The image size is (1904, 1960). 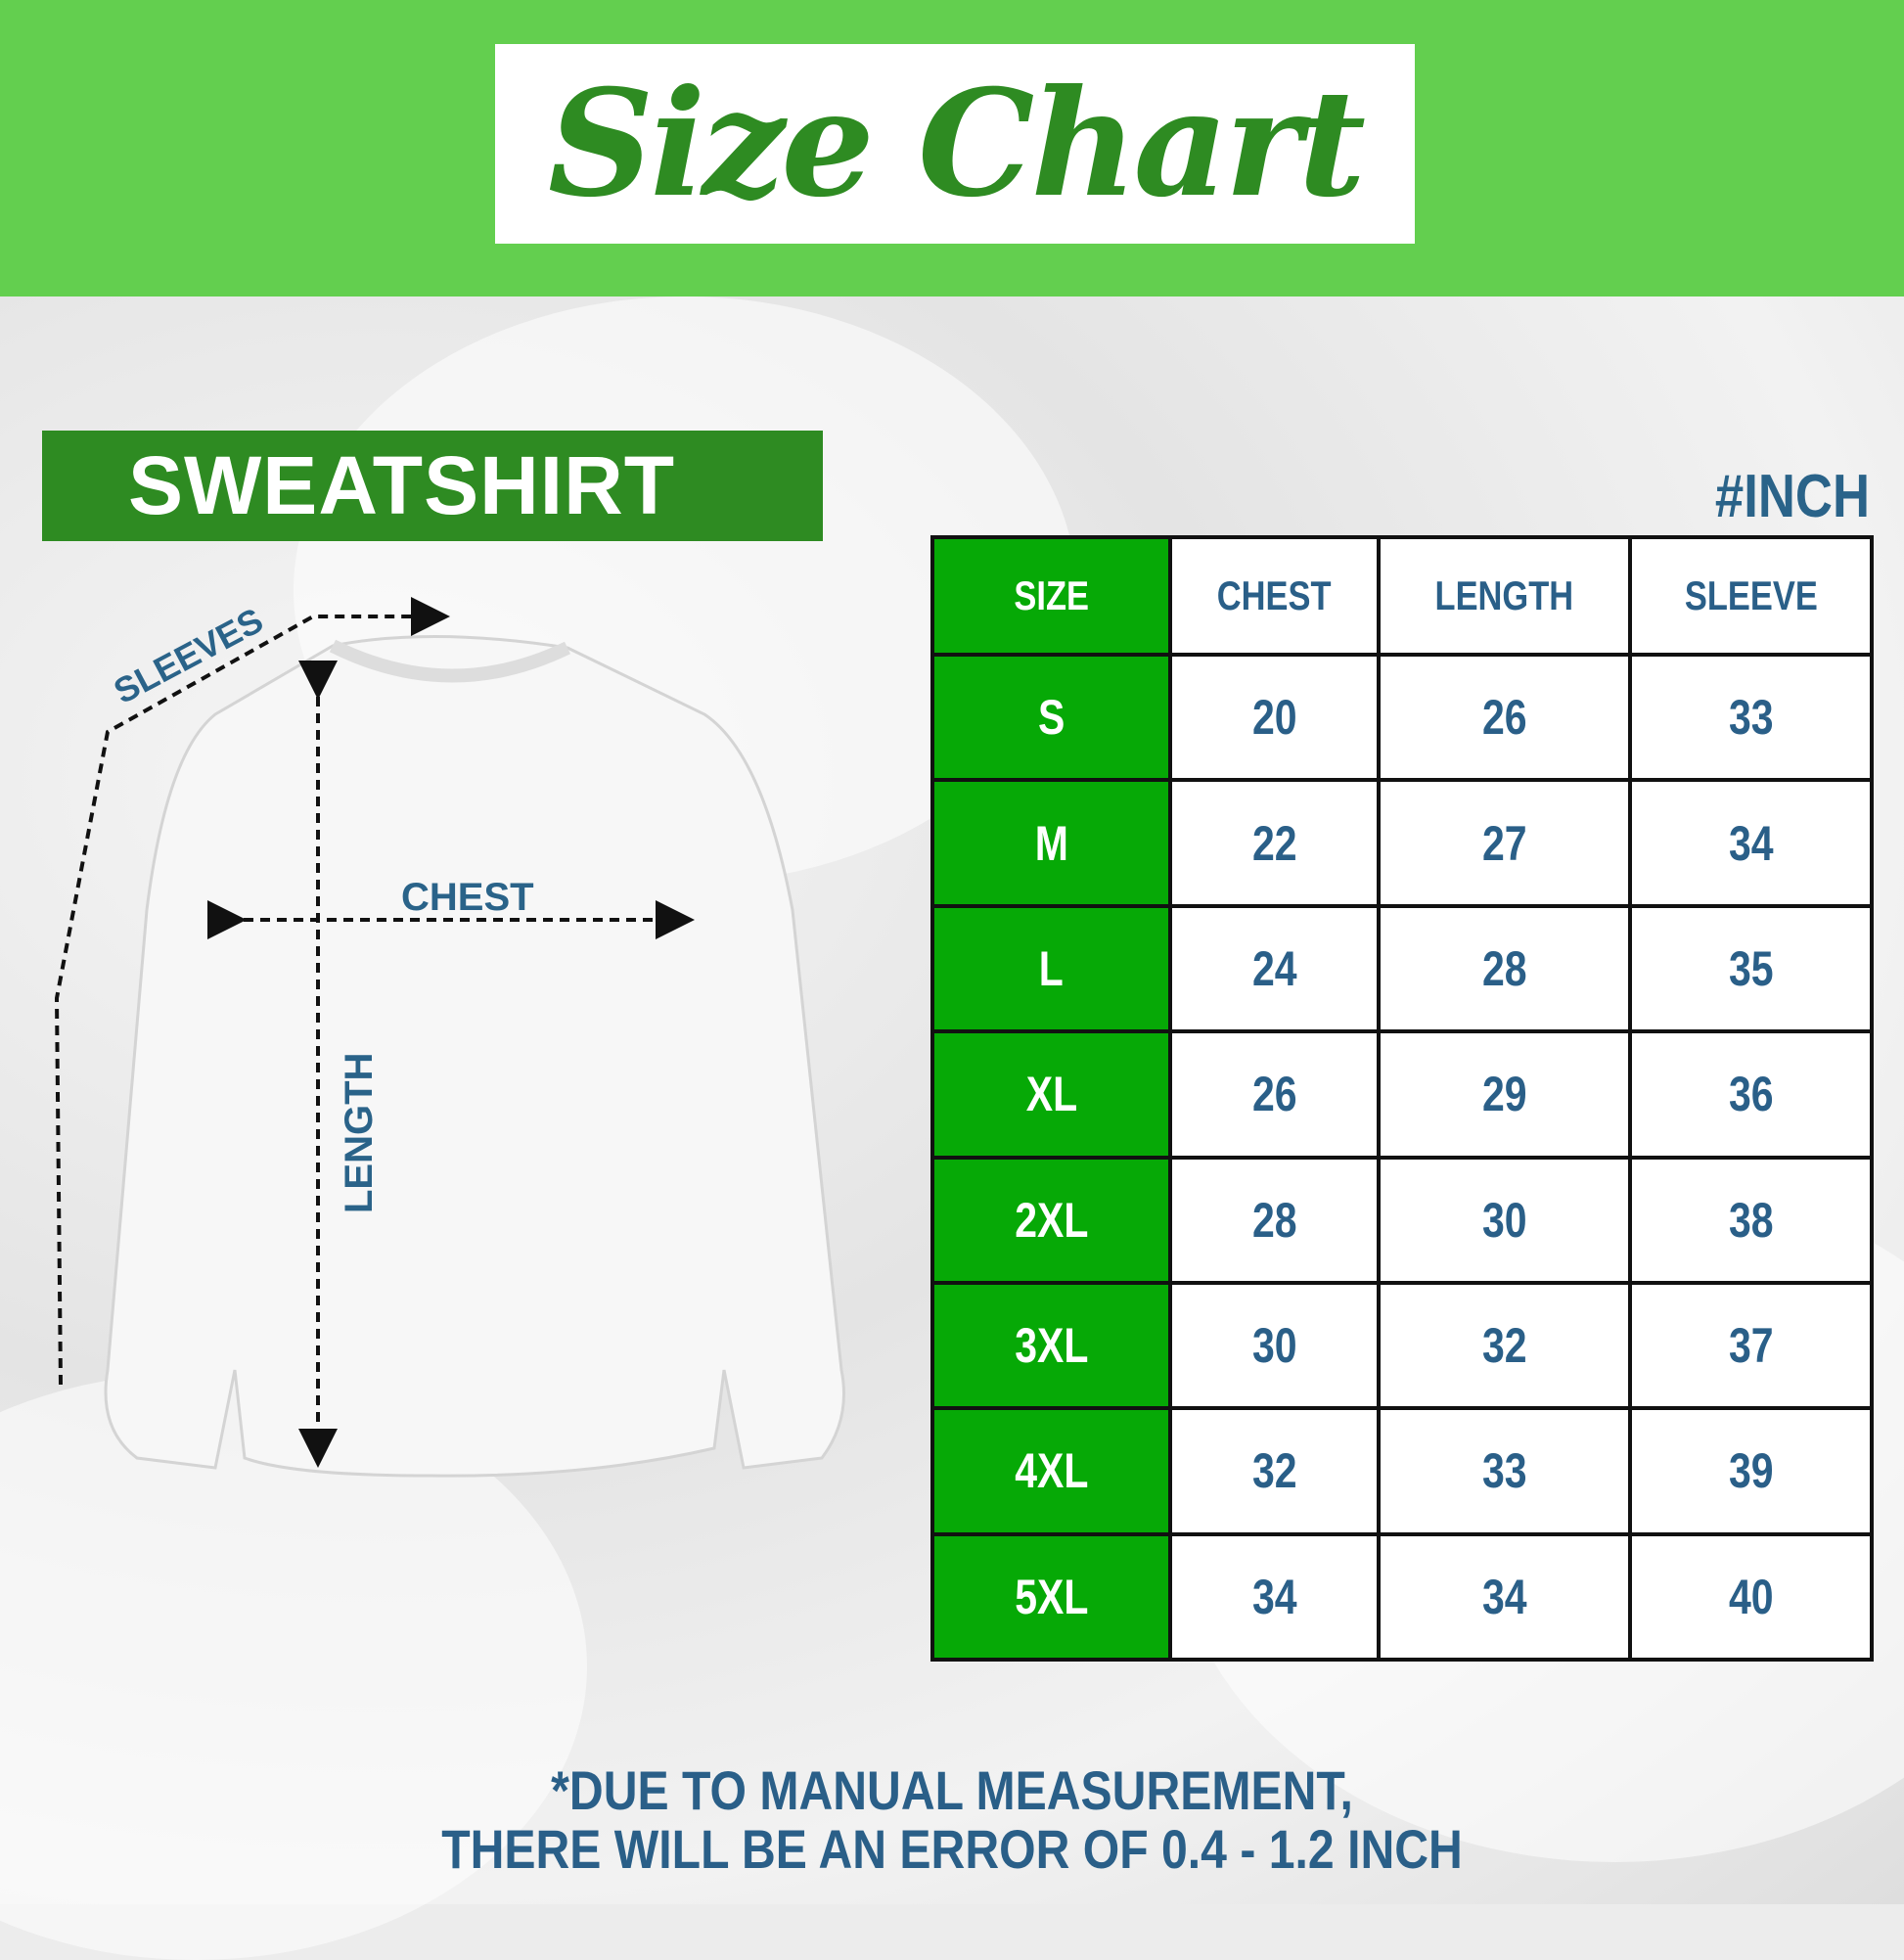 What do you see at coordinates (1751, 968) in the screenshot?
I see `sleeve-cell: 35` at bounding box center [1751, 968].